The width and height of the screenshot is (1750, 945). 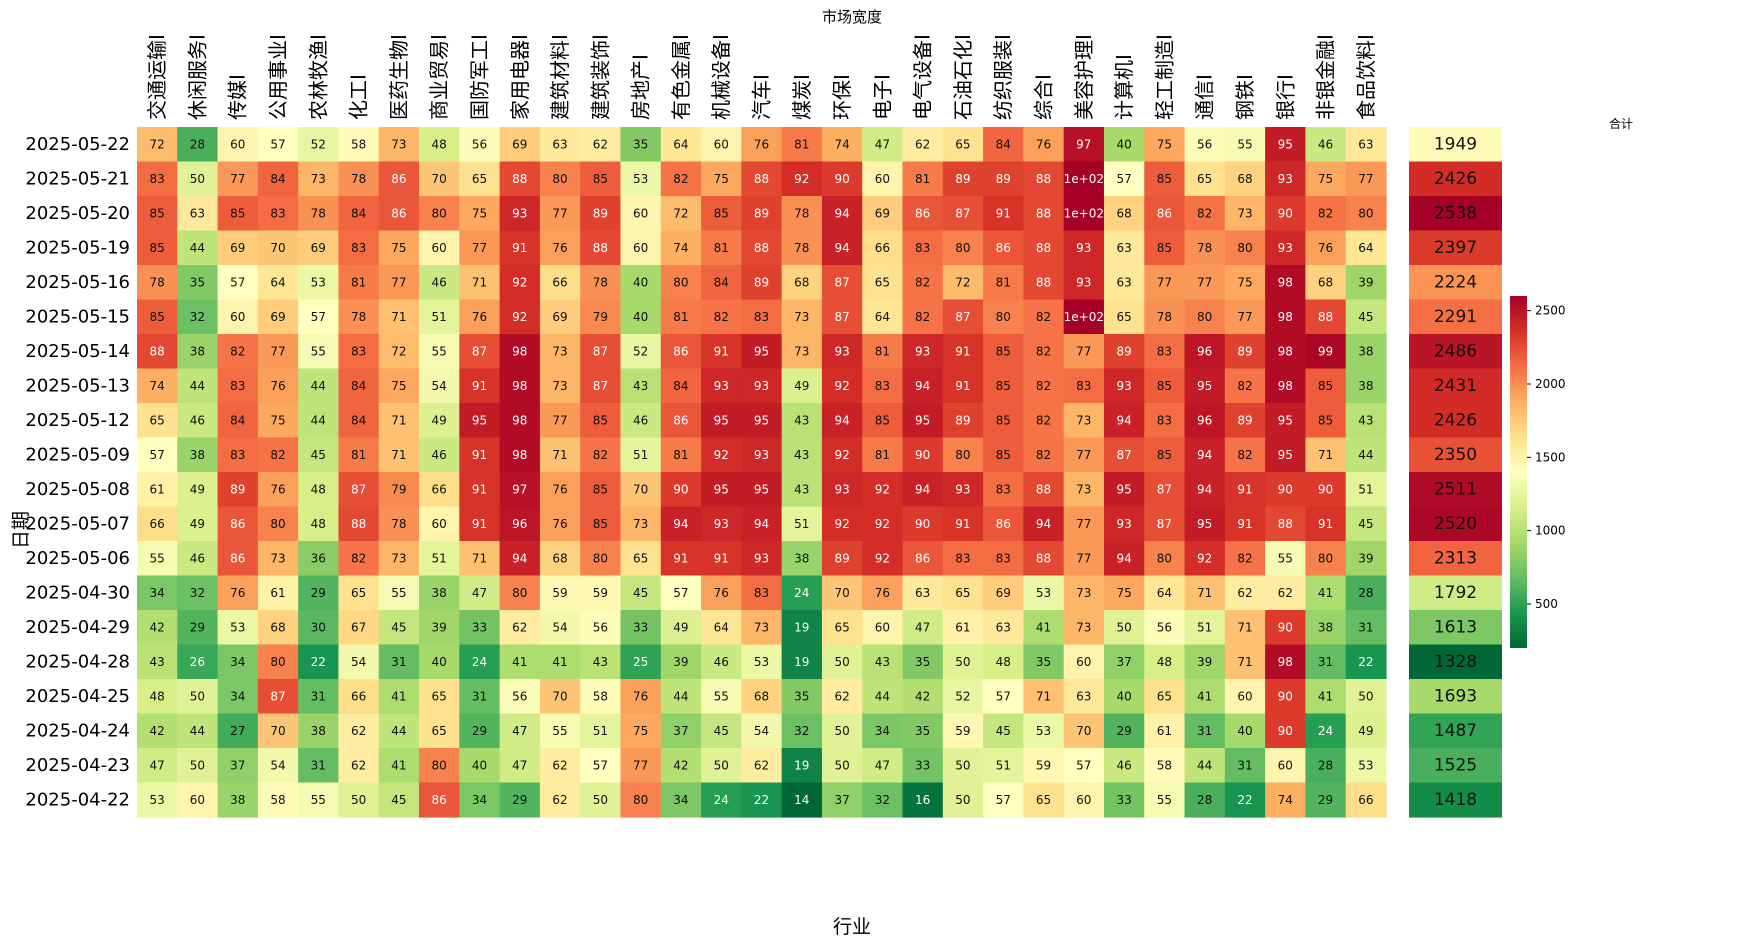 I want to click on cell-value: 73, so click(x=1244, y=213).